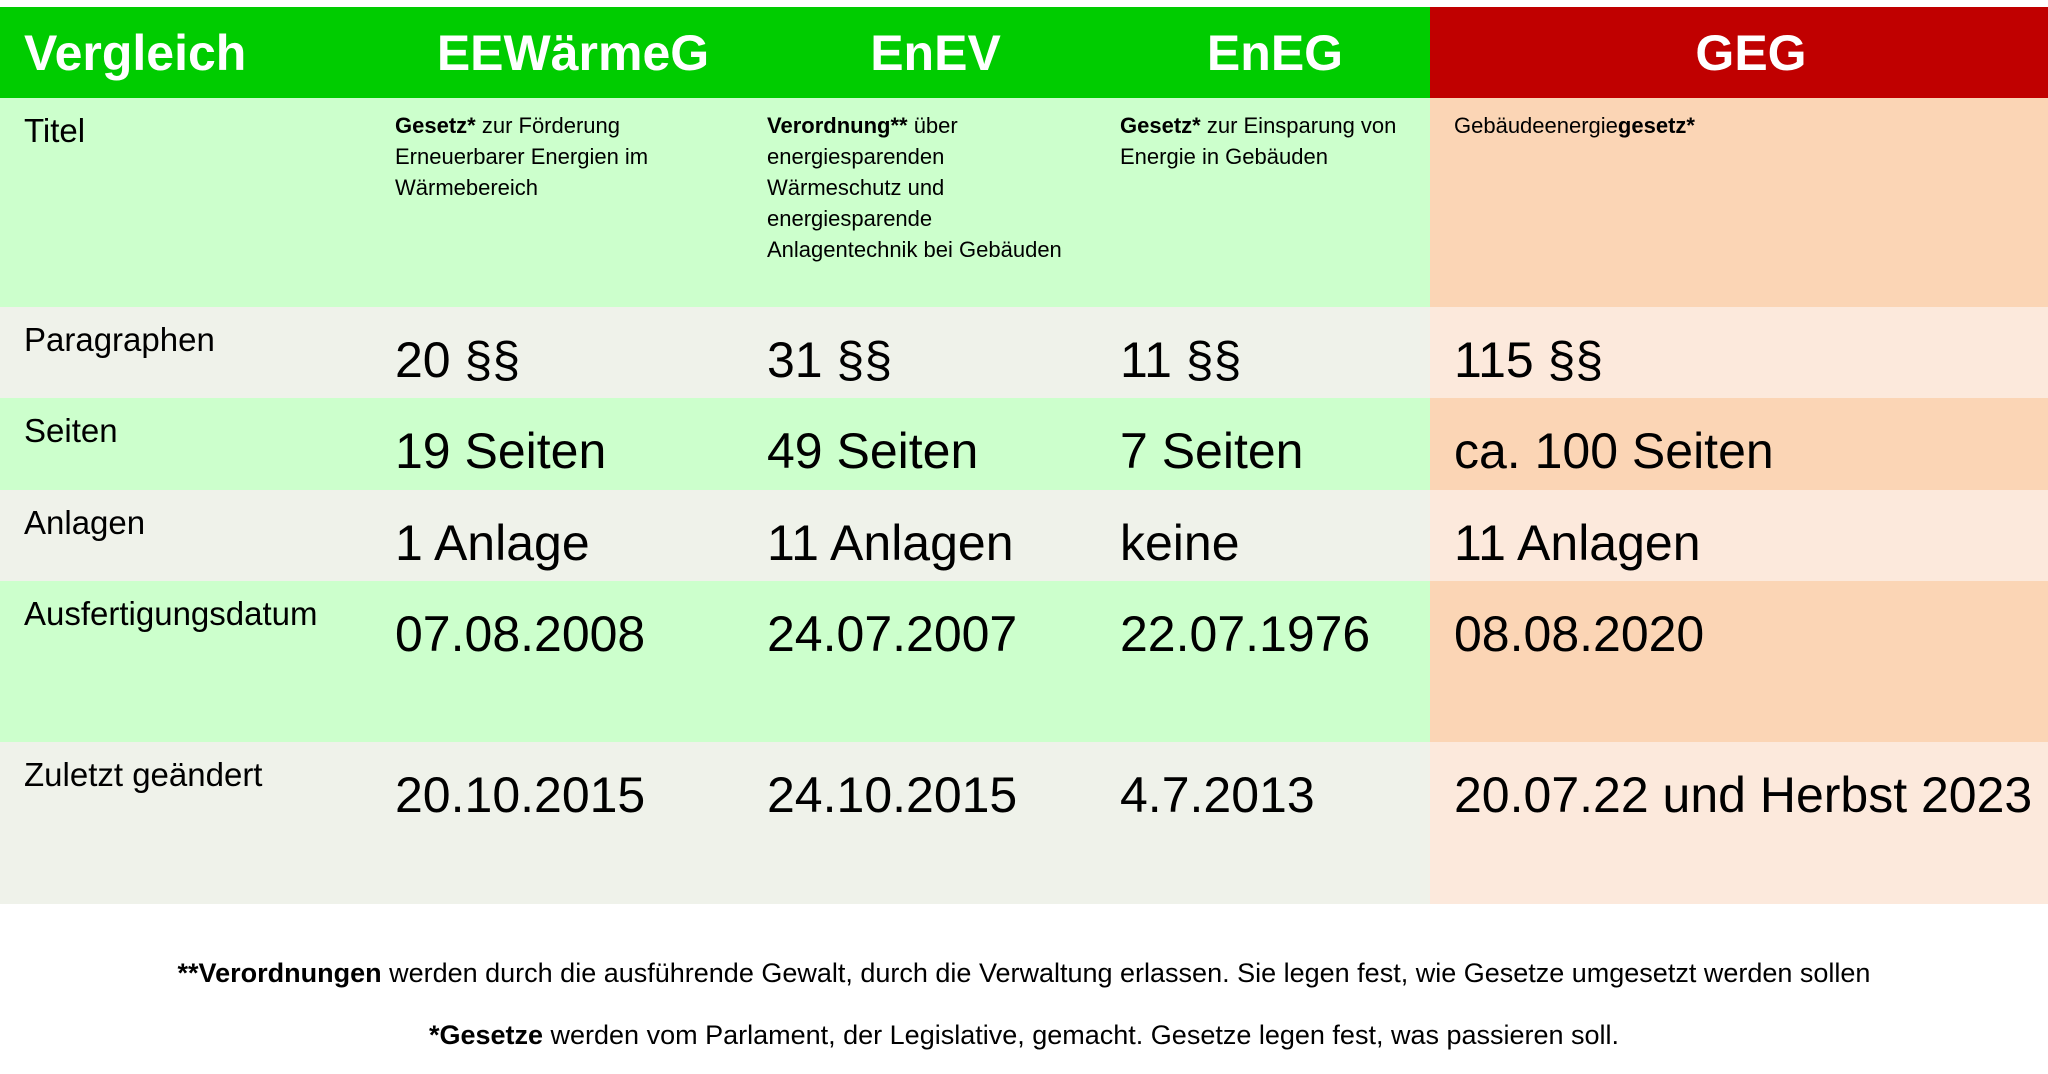 Image resolution: width=2048 pixels, height=1074 pixels. What do you see at coordinates (189, 535) in the screenshot?
I see `row-label: Anlagen` at bounding box center [189, 535].